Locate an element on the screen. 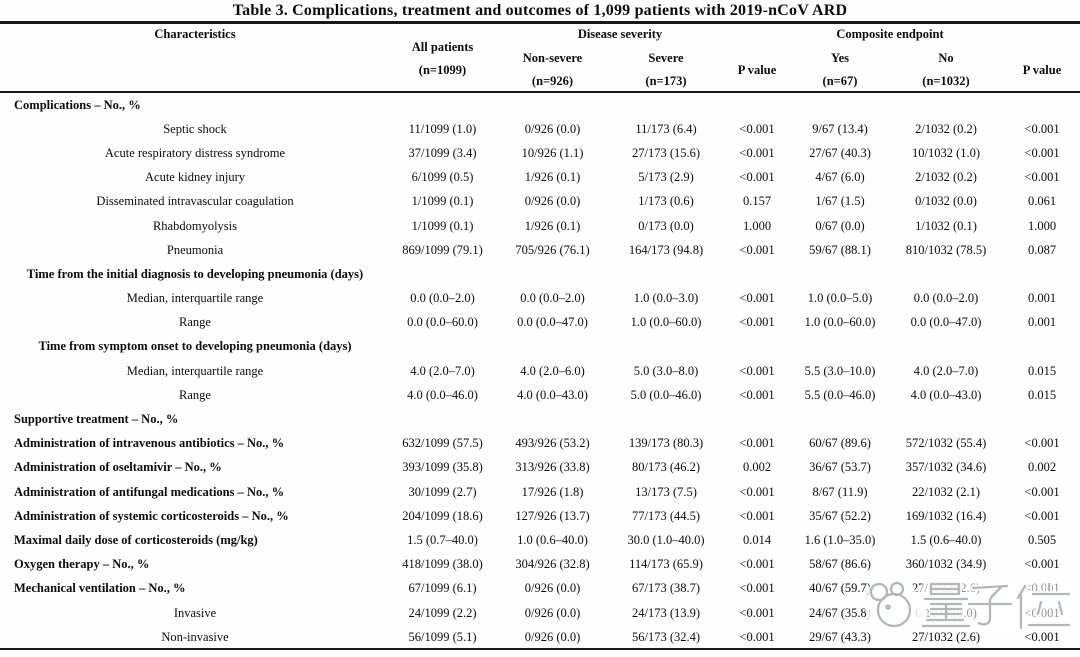 Image resolution: width=1080 pixels, height=657 pixels. bottom-rule is located at coordinates (540, 649).